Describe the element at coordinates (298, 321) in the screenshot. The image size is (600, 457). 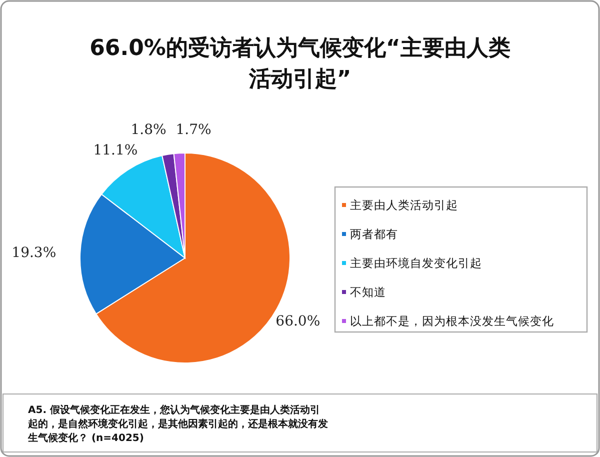
I see `data-label: 66.0%` at that location.